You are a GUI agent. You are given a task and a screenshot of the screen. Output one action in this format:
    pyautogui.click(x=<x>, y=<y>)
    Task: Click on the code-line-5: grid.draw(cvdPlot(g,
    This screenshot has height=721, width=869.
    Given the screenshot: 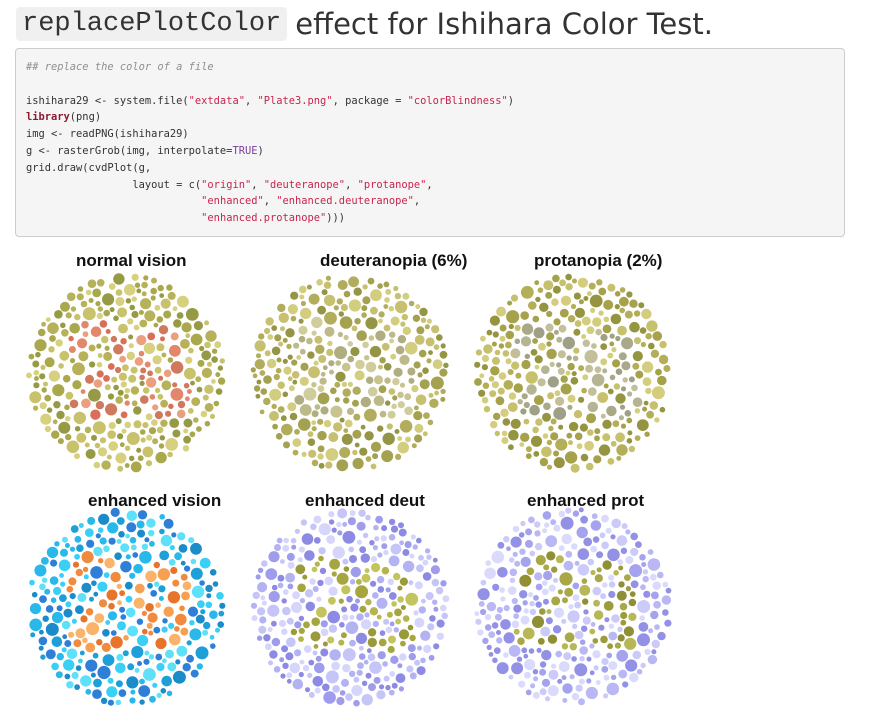 What is the action you would take?
    pyautogui.click(x=89, y=167)
    